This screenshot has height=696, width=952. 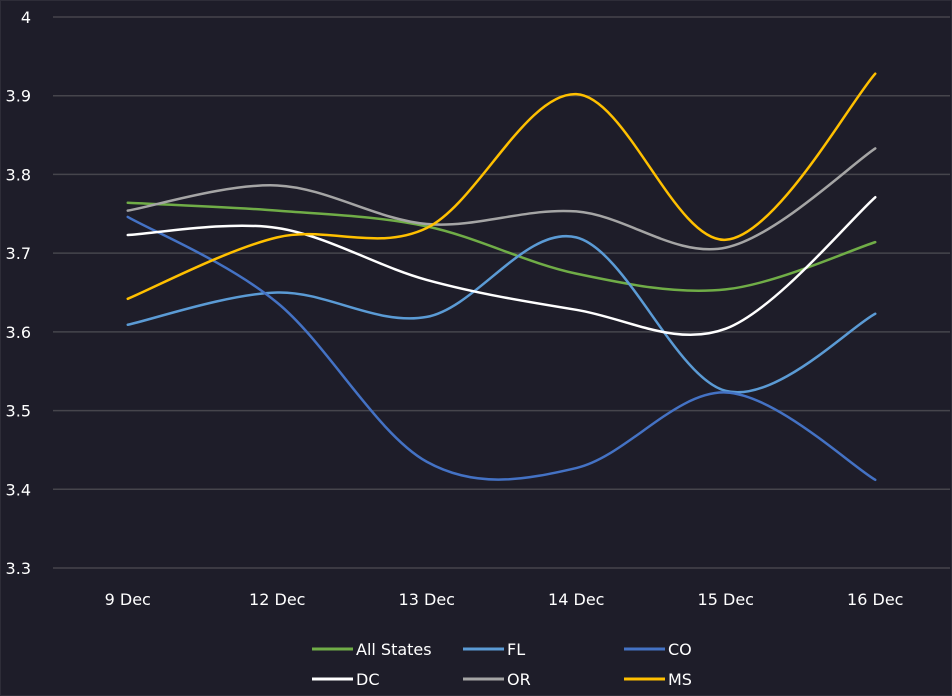 What do you see at coordinates (875, 599) in the screenshot?
I see `x-tick-label: 16 Dec` at bounding box center [875, 599].